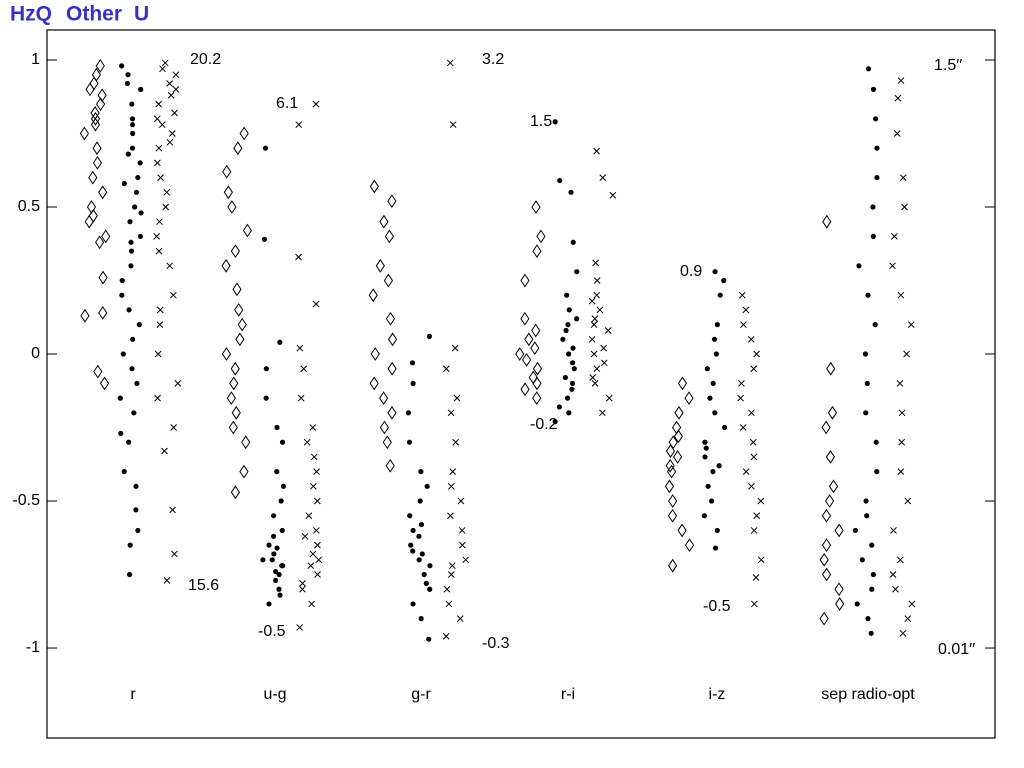 The image size is (1024, 768). I want to click on x-category-label: r-i, so click(568, 694).